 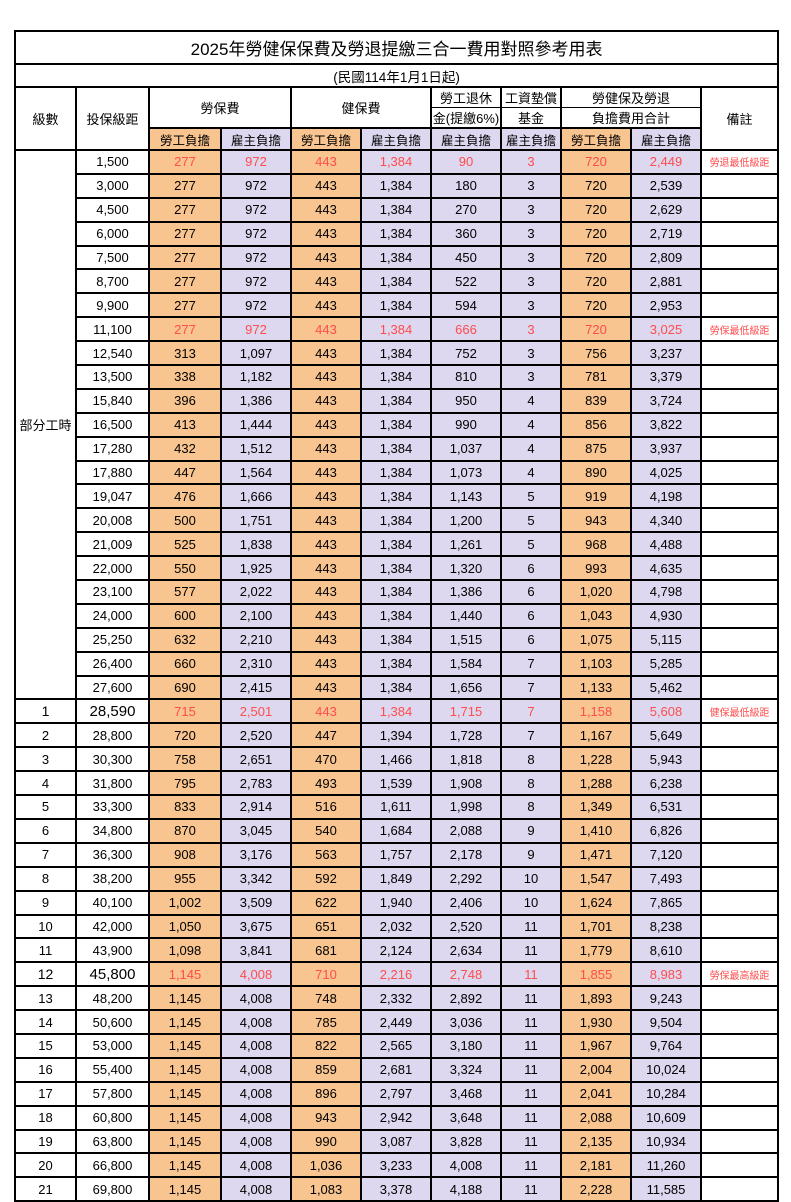 I want to click on table-row: 26,400 660 2,310 443 1,384 1,584 7 1,103 5,285, so click(x=397, y=663).